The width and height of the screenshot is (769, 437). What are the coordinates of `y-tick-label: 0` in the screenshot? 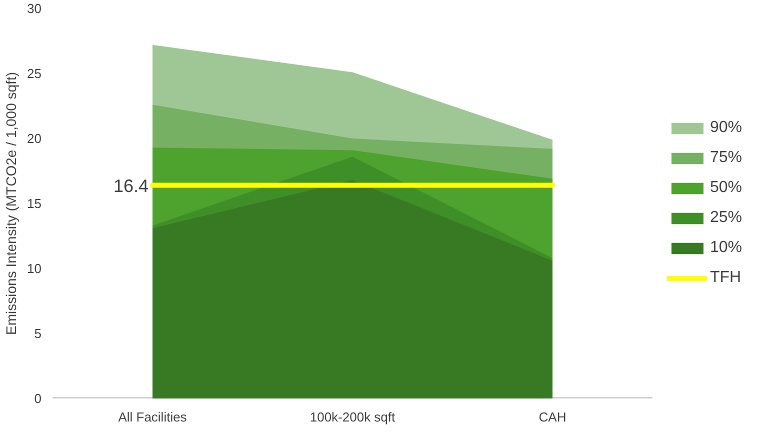 It's located at (38, 398).